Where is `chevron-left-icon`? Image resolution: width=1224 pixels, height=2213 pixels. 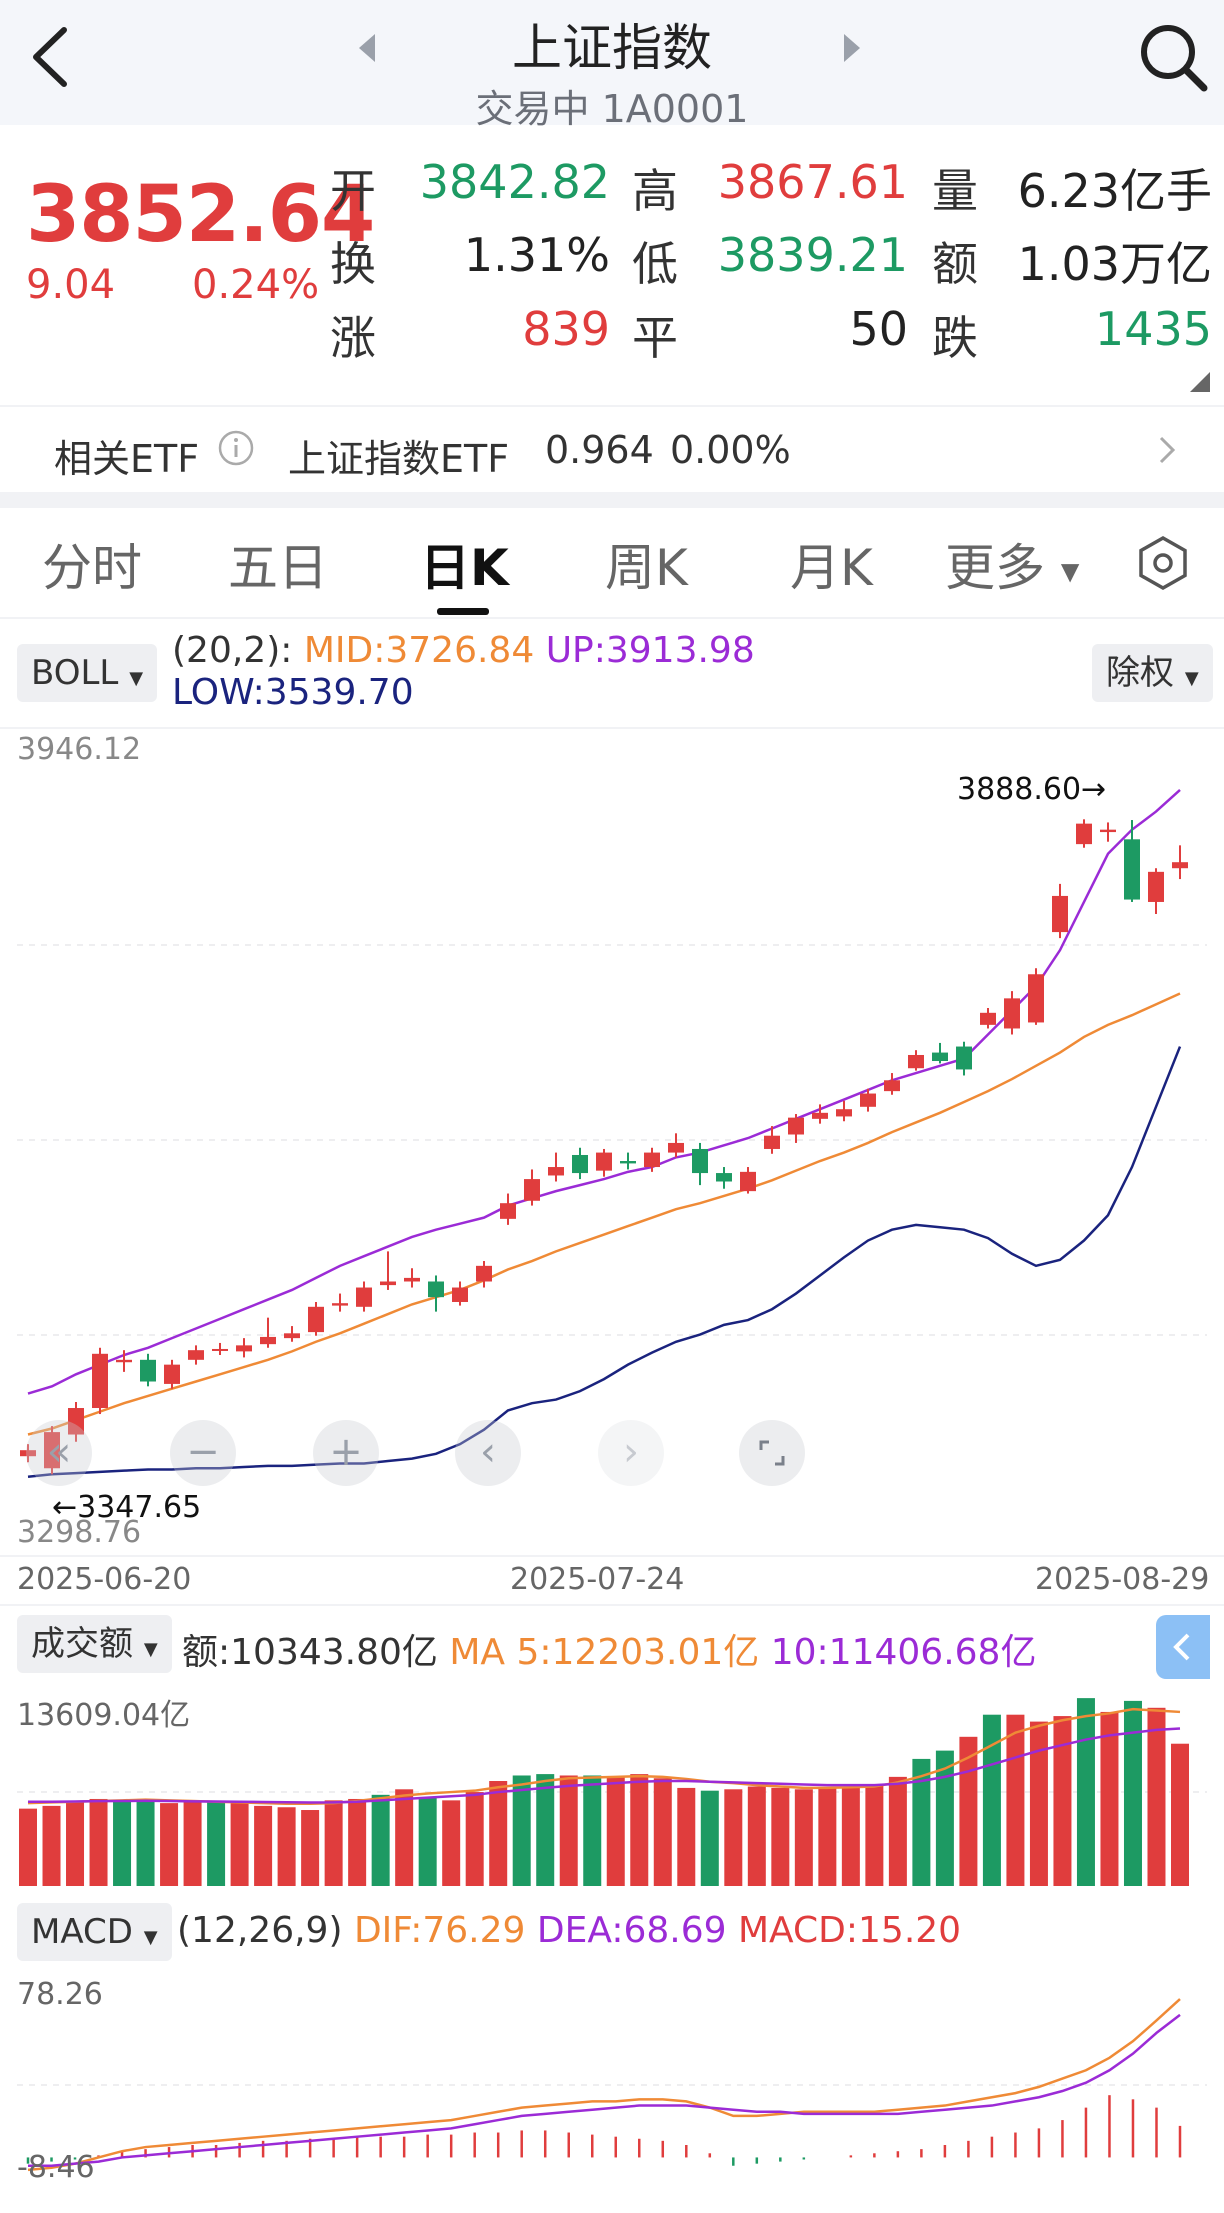
chevron-left-icon is located at coordinates (1181, 1647).